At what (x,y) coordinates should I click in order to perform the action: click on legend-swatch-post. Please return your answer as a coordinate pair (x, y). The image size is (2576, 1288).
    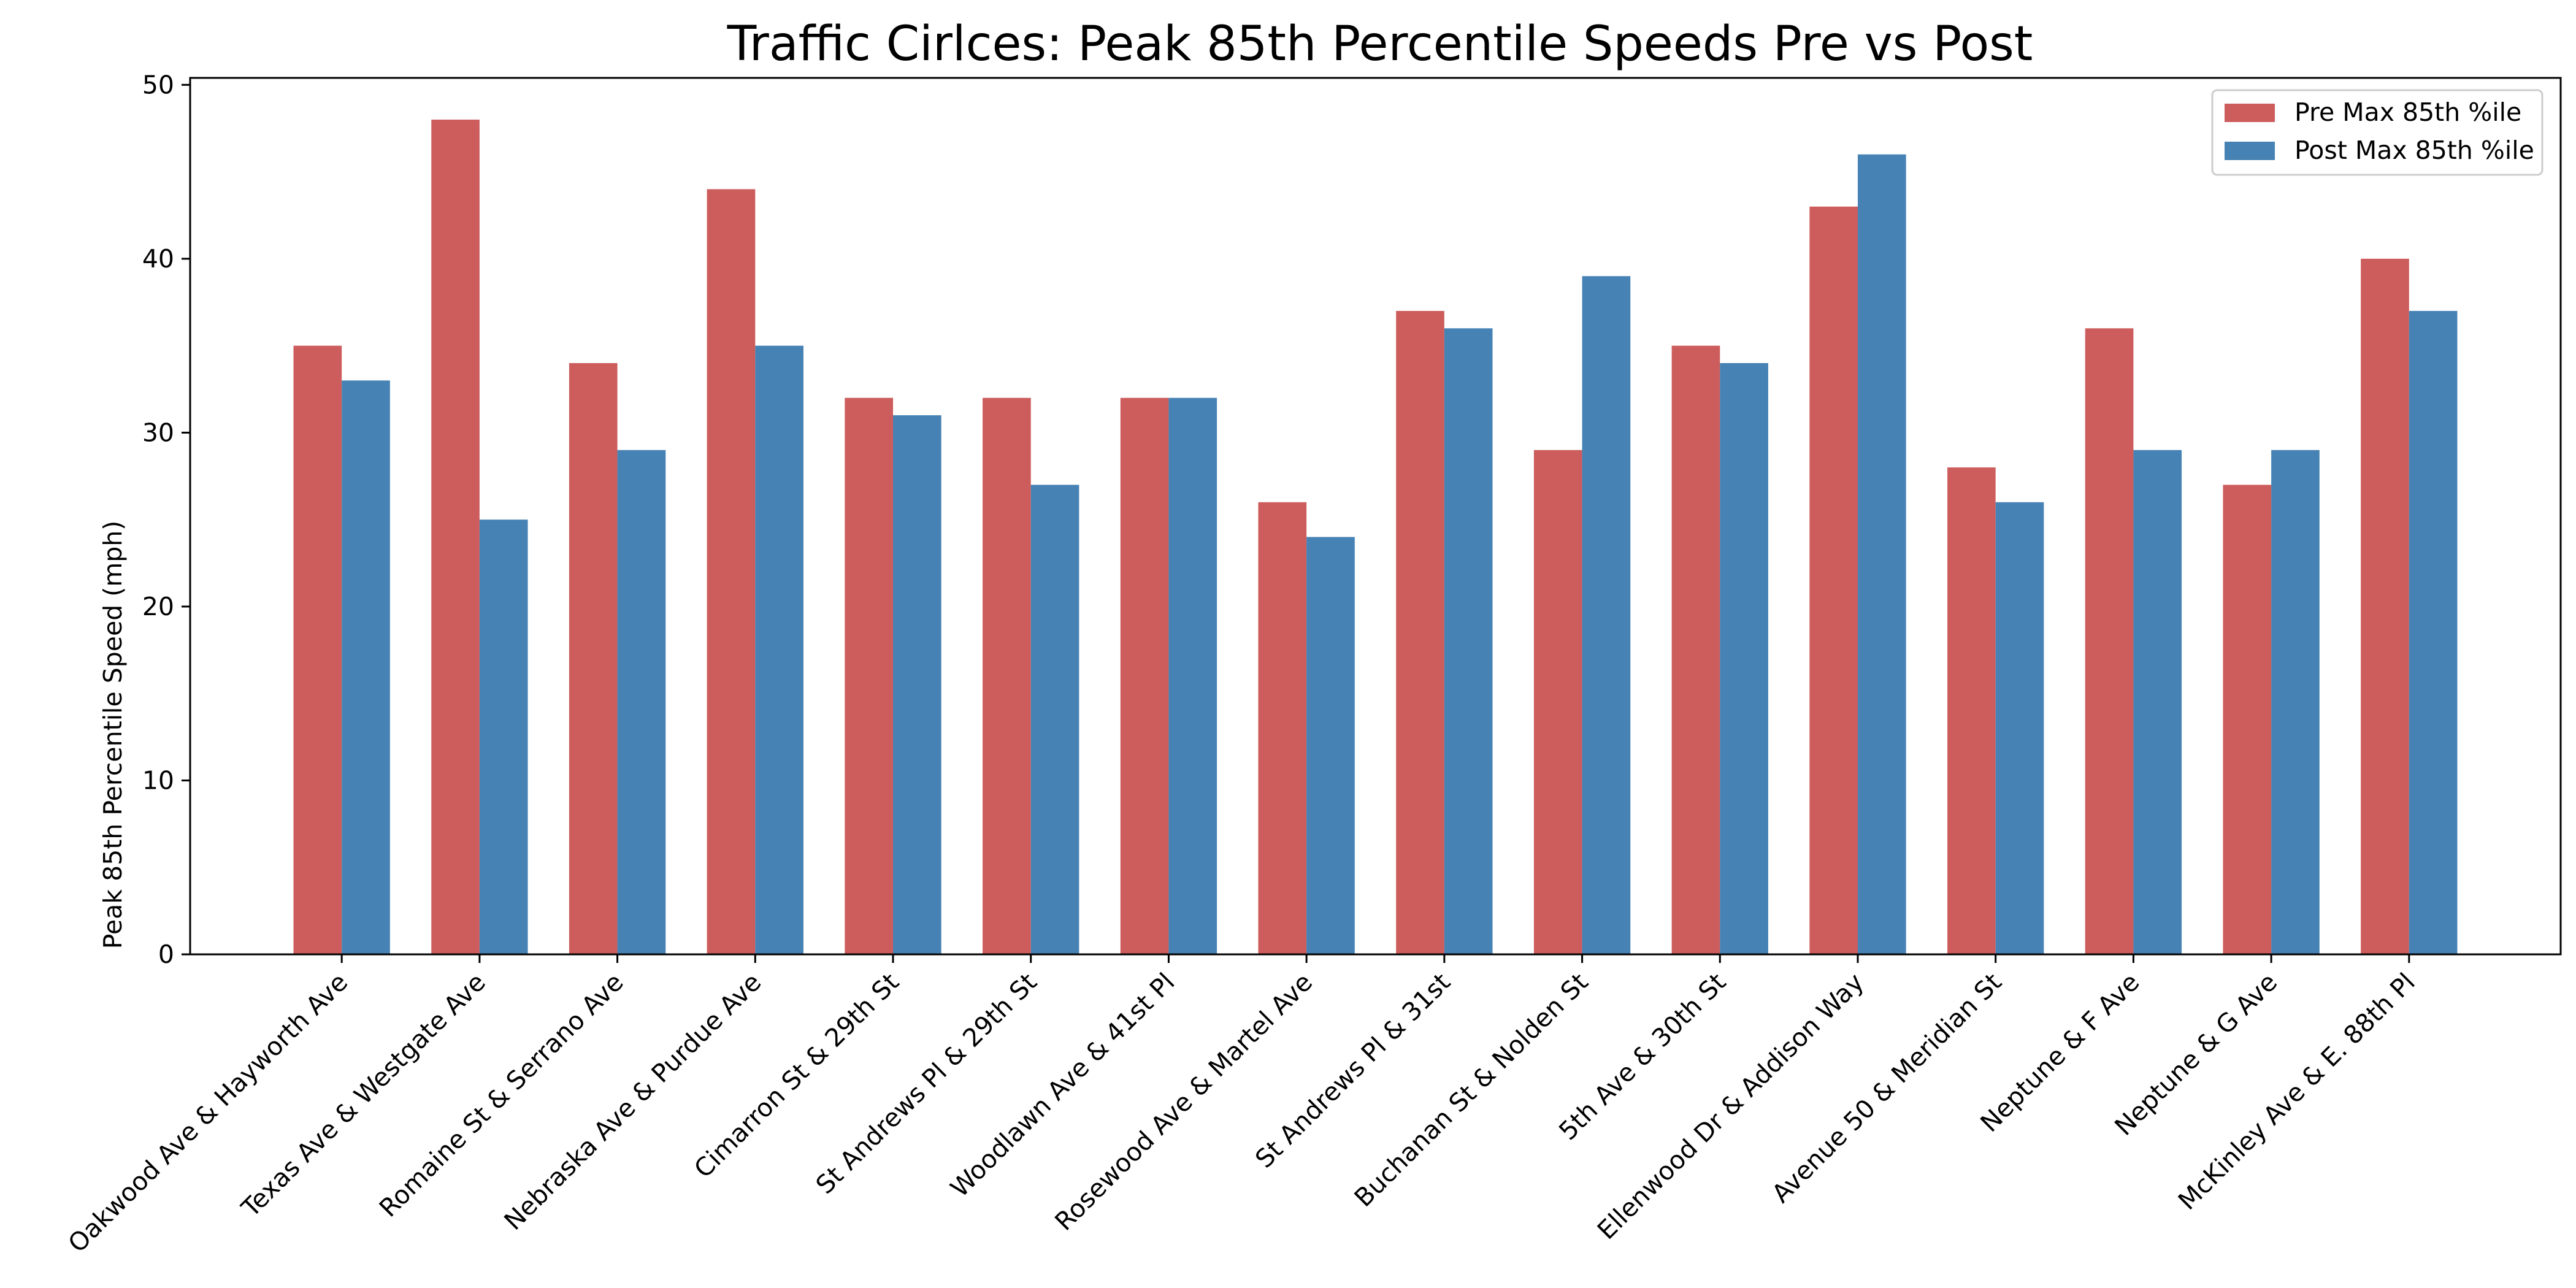
    Looking at the image, I should click on (2250, 151).